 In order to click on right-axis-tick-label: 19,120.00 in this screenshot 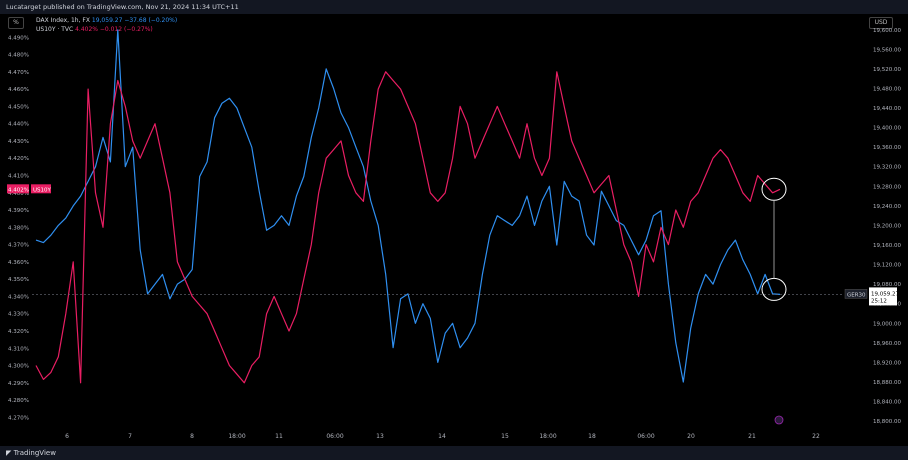, I will do `click(887, 266)`.